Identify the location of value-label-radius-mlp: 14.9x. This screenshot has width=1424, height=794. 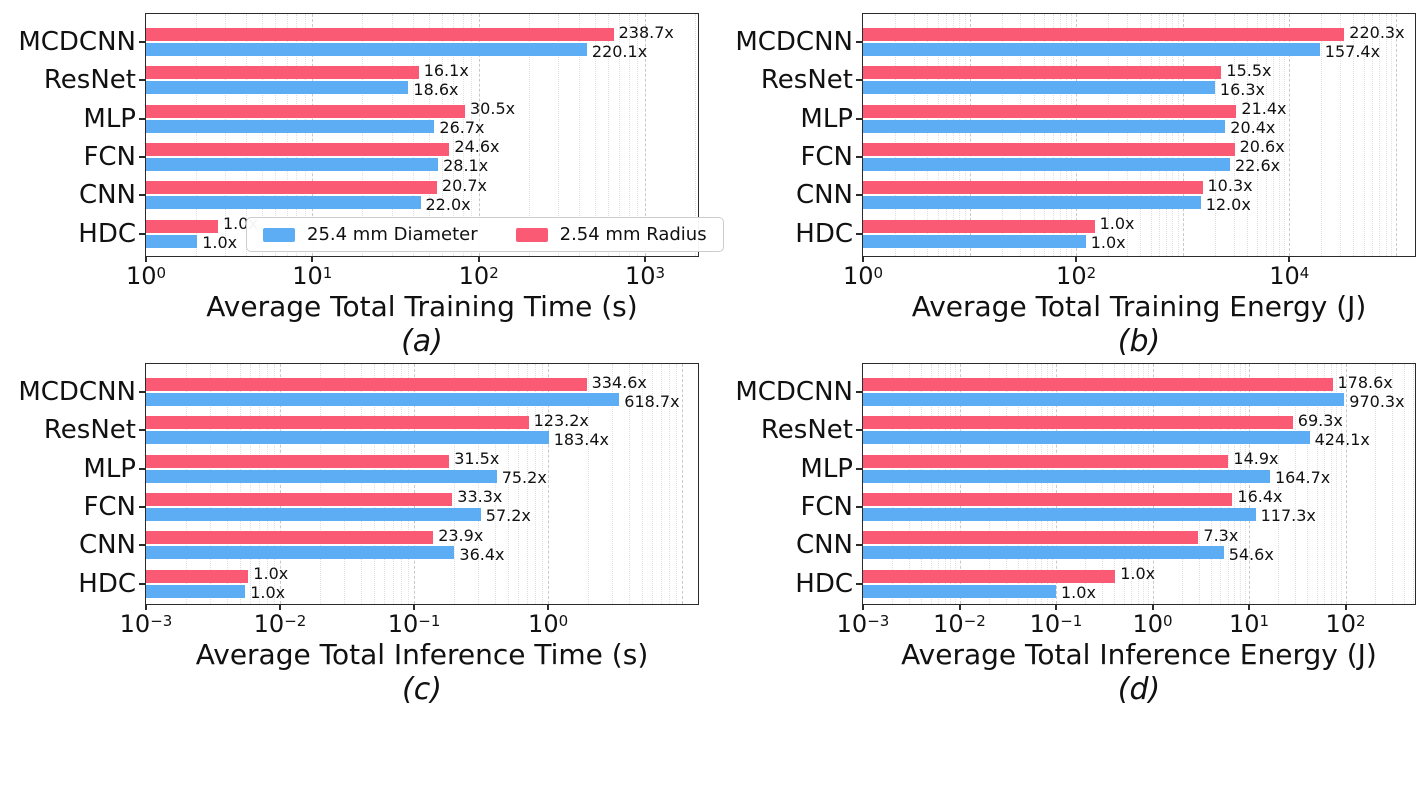
(1256, 459).